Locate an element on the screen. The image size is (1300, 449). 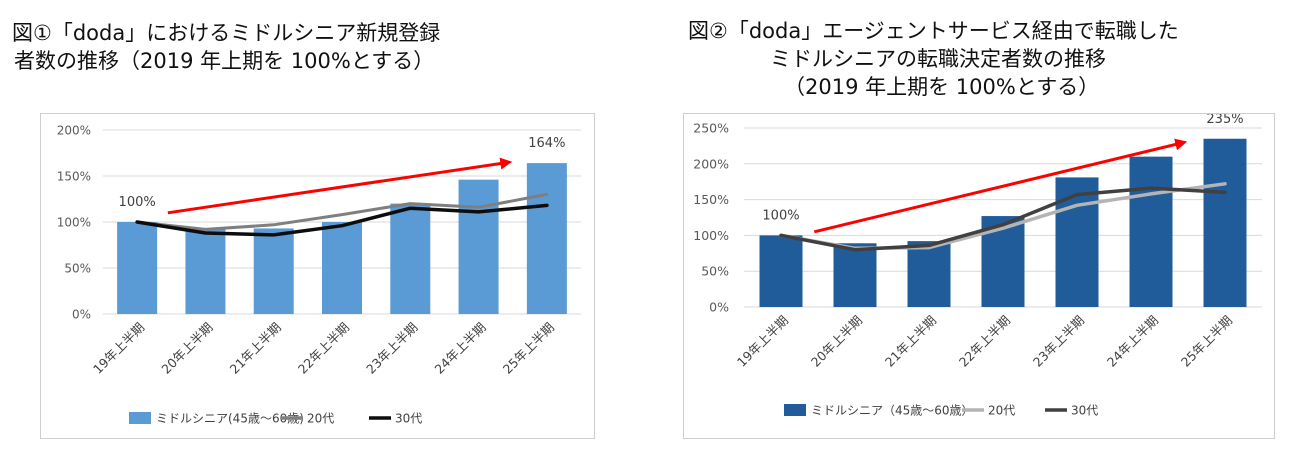
chart-title-line-3: （2019 年上期を 100%とする） is located at coordinates (942, 87).